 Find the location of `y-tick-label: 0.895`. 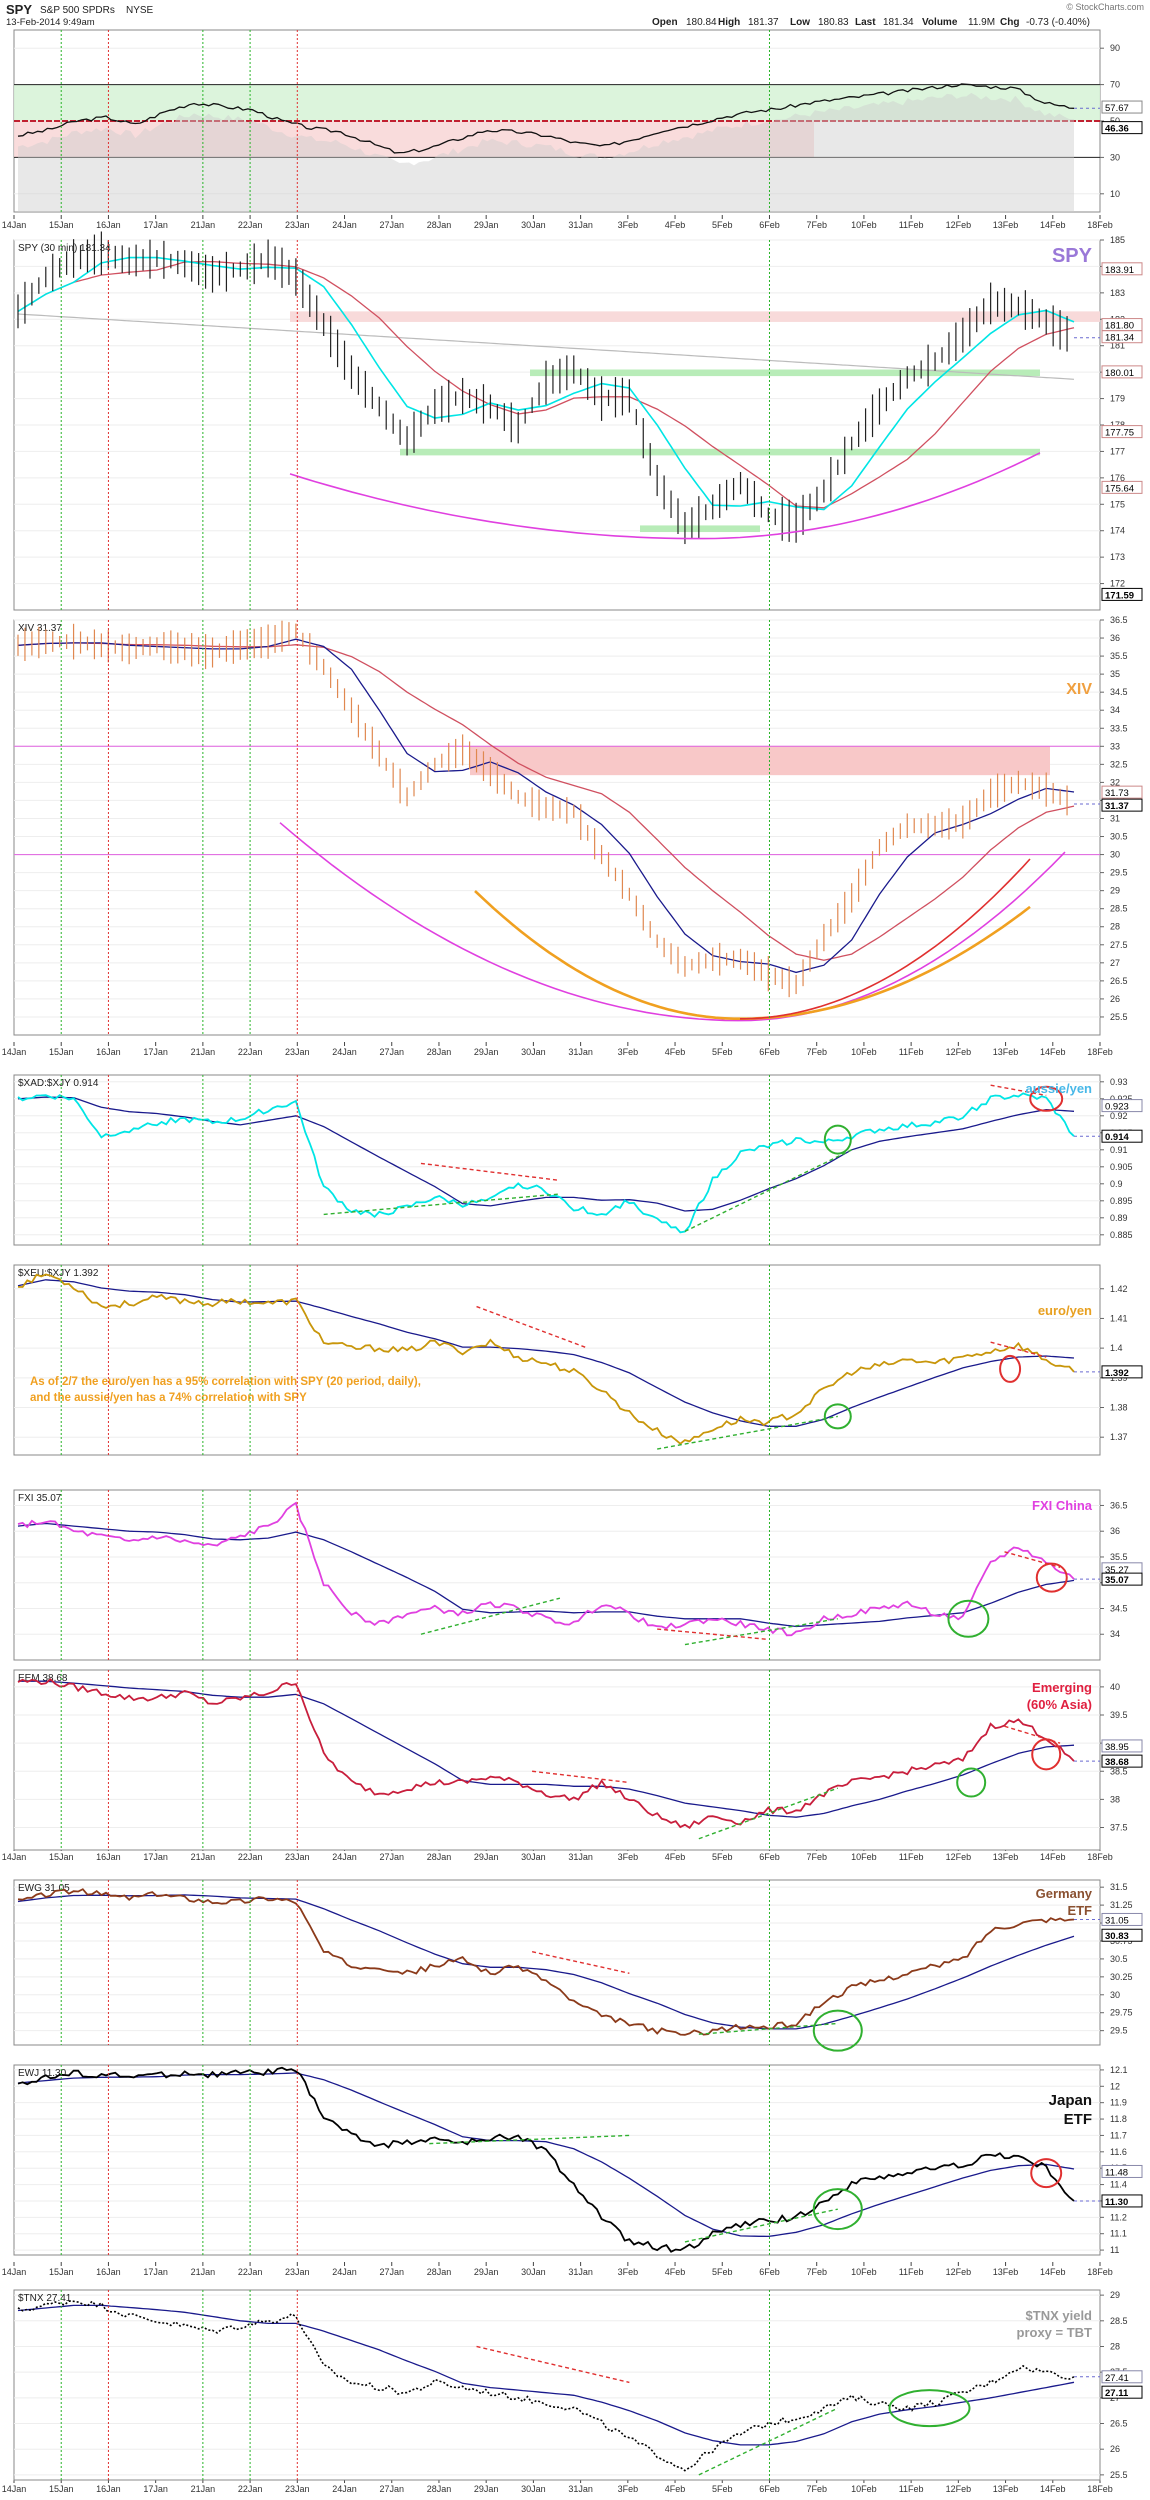

y-tick-label: 0.895 is located at coordinates (1121, 1201).